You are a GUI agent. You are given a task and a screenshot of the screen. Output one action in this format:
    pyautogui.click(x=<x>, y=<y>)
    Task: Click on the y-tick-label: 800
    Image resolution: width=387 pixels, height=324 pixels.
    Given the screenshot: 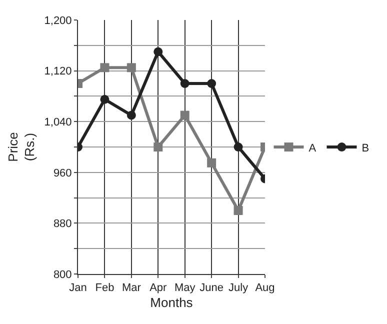 What is the action you would take?
    pyautogui.click(x=62, y=274)
    